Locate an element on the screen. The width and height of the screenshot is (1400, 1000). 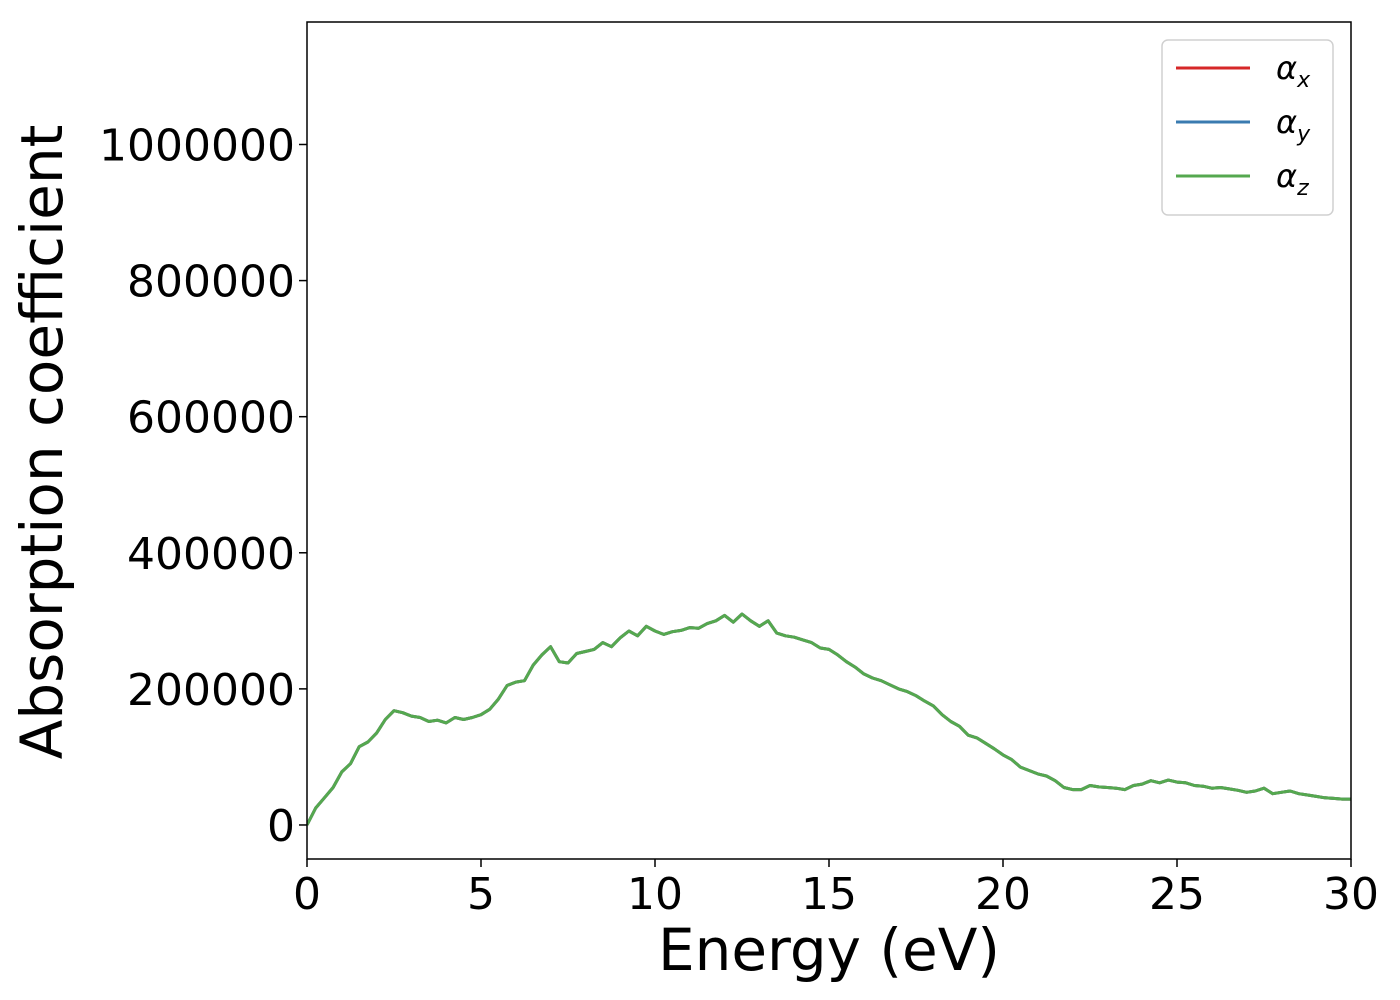
y-tick-label: 400000 is located at coordinates (211, 554).